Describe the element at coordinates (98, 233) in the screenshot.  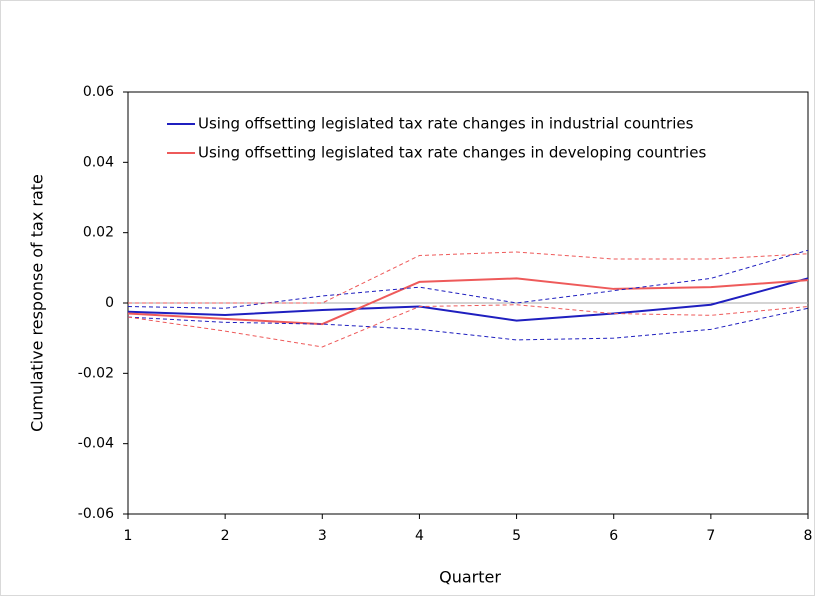
I see `y-tick-label: 0.02` at that location.